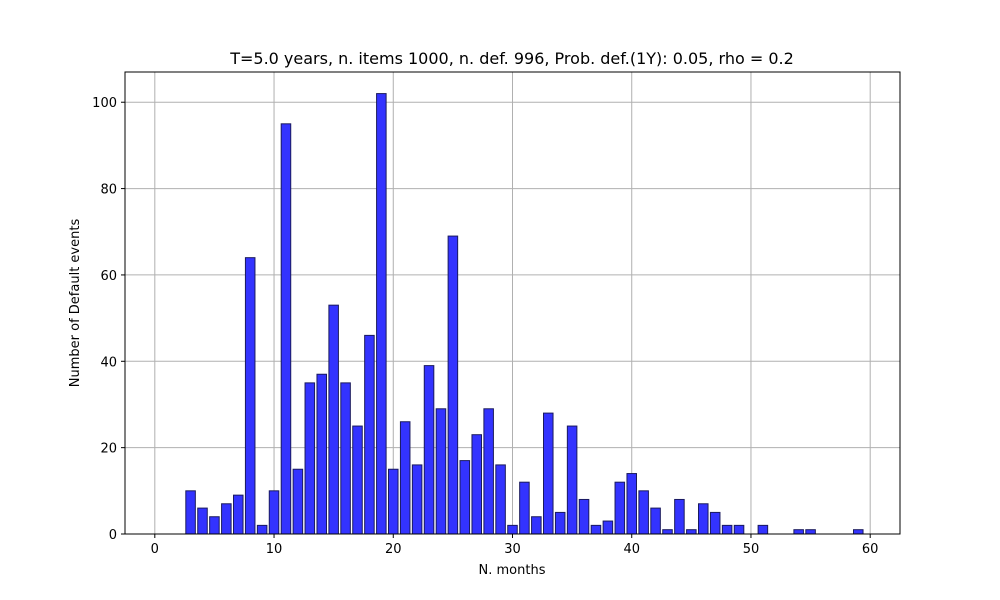 The width and height of the screenshot is (1000, 600). What do you see at coordinates (108, 319) in the screenshot?
I see `y-axis-ticks: 0 20 40 60 80 100` at bounding box center [108, 319].